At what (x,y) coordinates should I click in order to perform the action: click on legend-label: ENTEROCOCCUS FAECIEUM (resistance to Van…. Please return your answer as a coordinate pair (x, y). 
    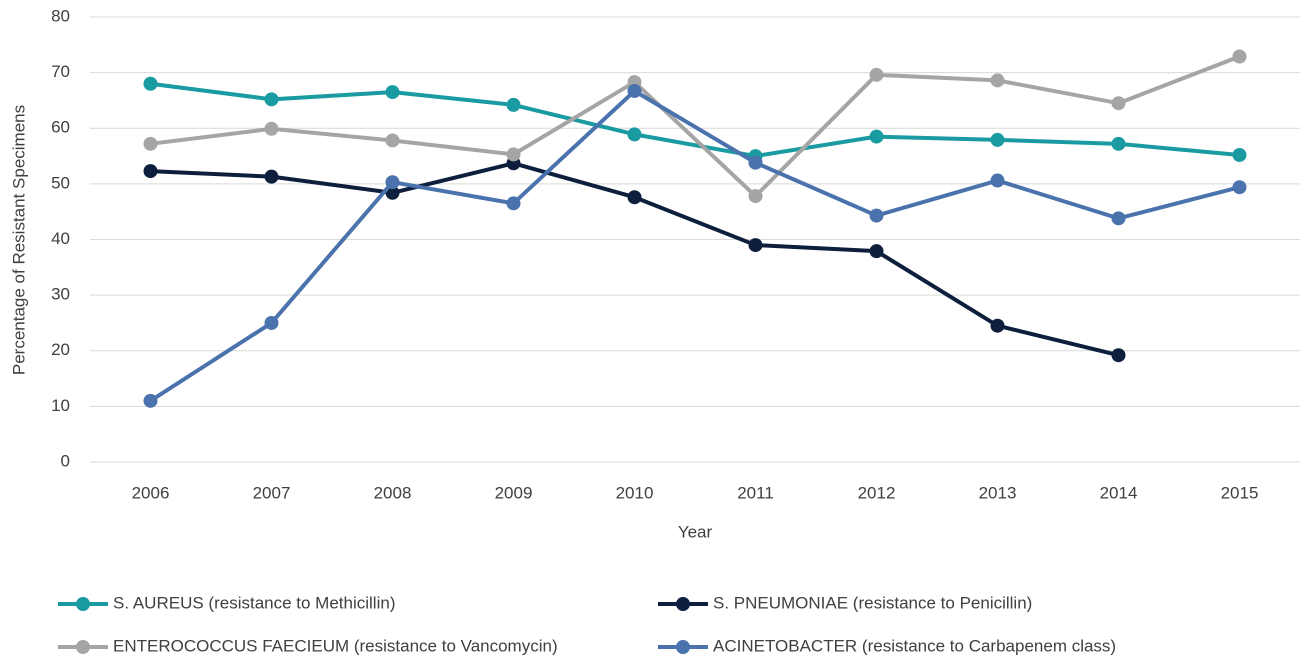
    Looking at the image, I should click on (335, 645).